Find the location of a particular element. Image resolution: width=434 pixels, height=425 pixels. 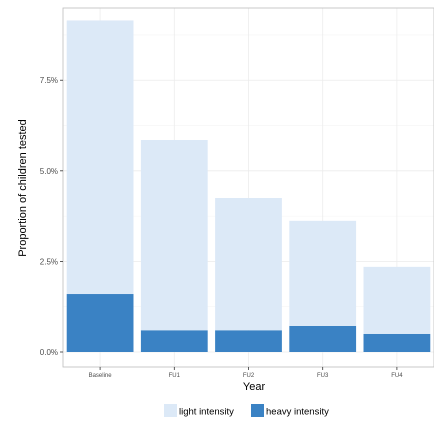

bar-heavy-intensity-fu4 is located at coordinates (397, 342).